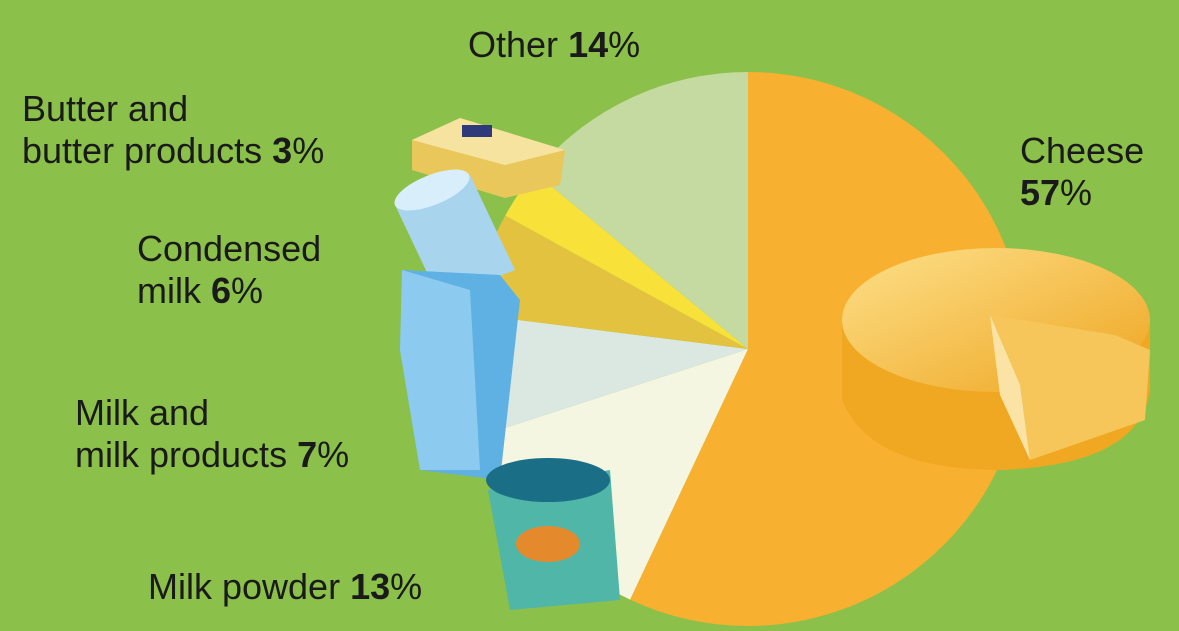 Image resolution: width=1179 pixels, height=631 pixels. I want to click on category-label: Condensed milk, so click(229, 269).